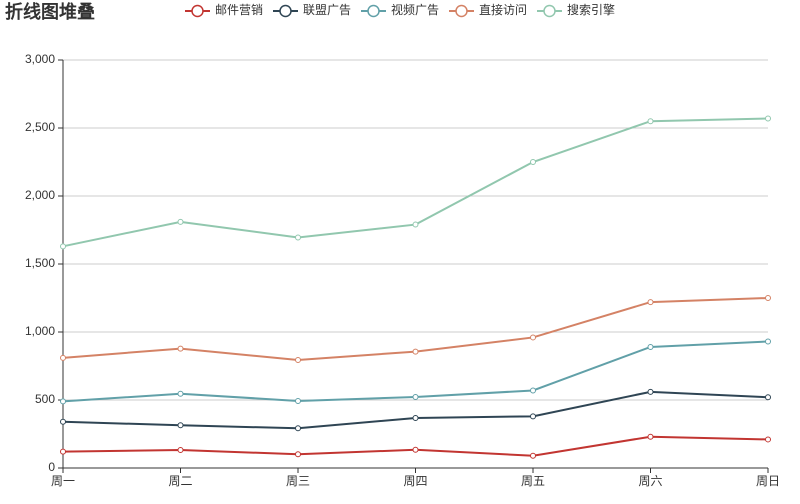  I want to click on series-line, so click(415, 446).